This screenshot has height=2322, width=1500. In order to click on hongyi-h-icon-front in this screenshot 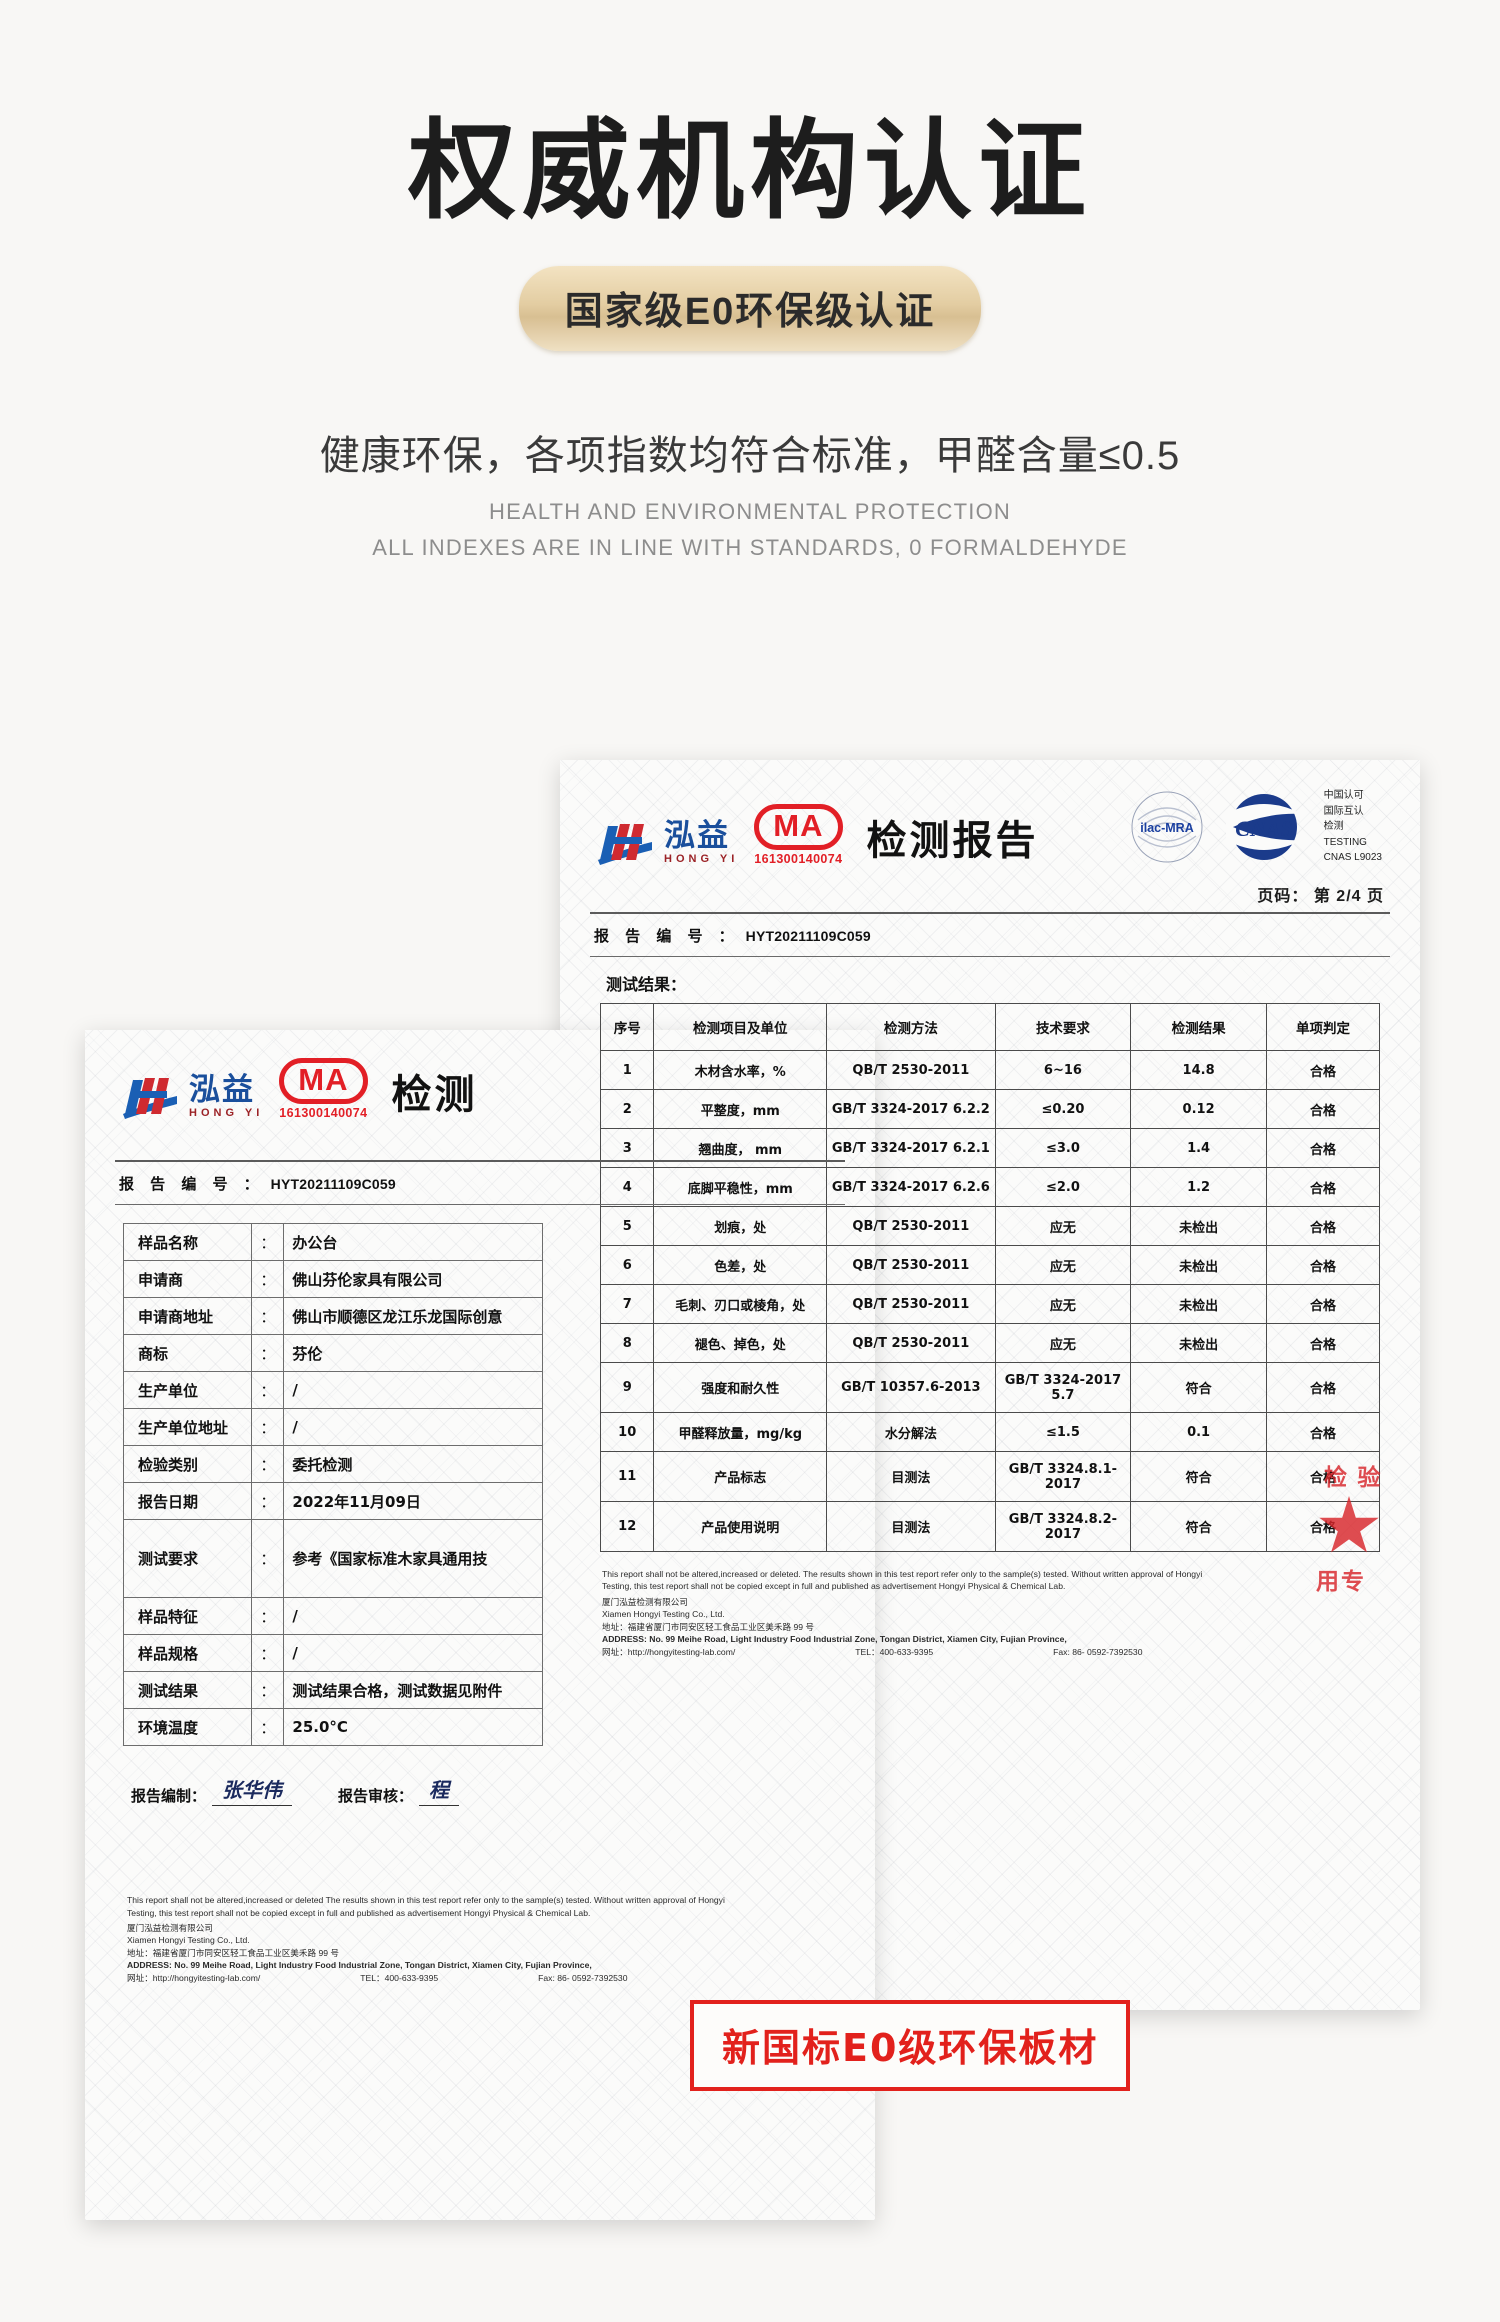, I will do `click(150, 1097)`.